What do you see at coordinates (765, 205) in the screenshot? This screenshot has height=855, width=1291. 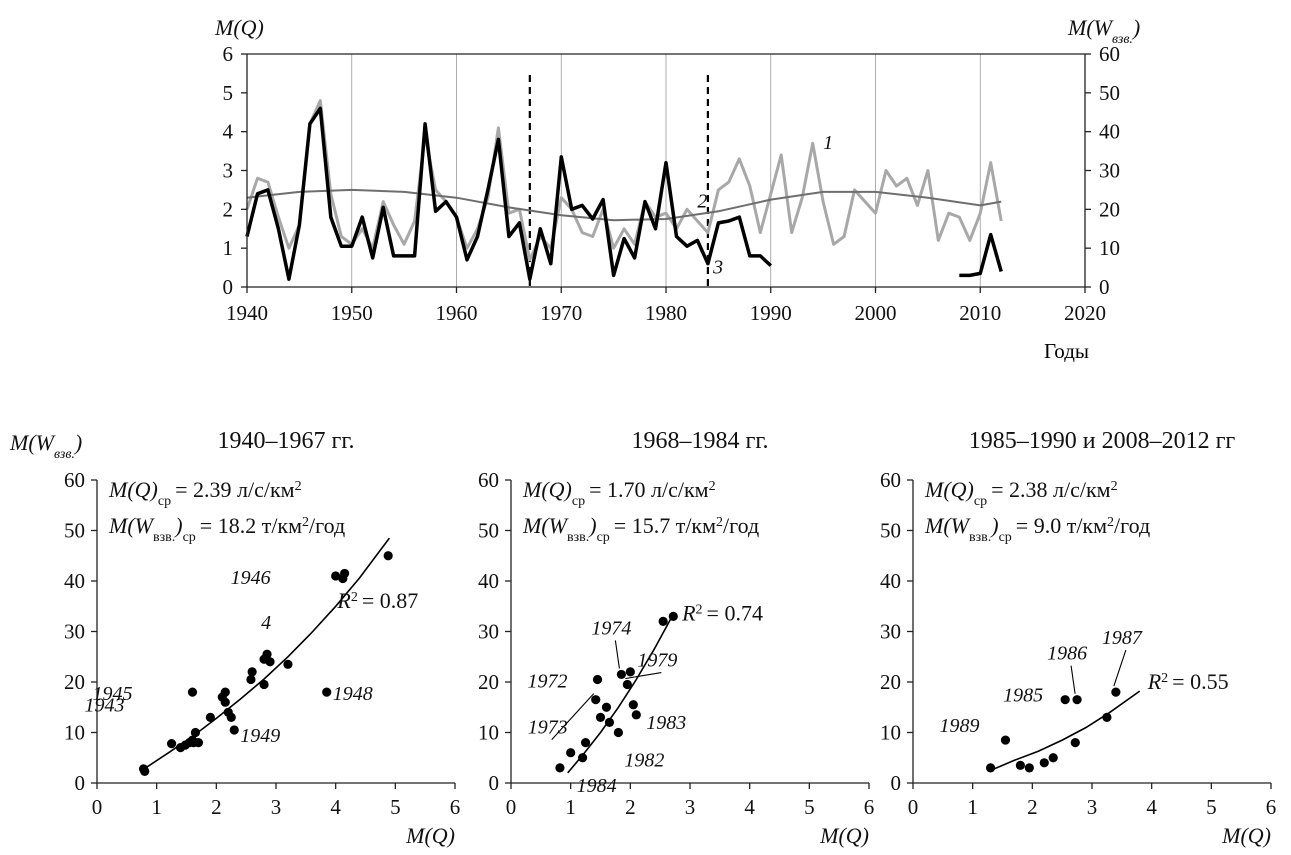 I see `series-labels: 1 2 3` at bounding box center [765, 205].